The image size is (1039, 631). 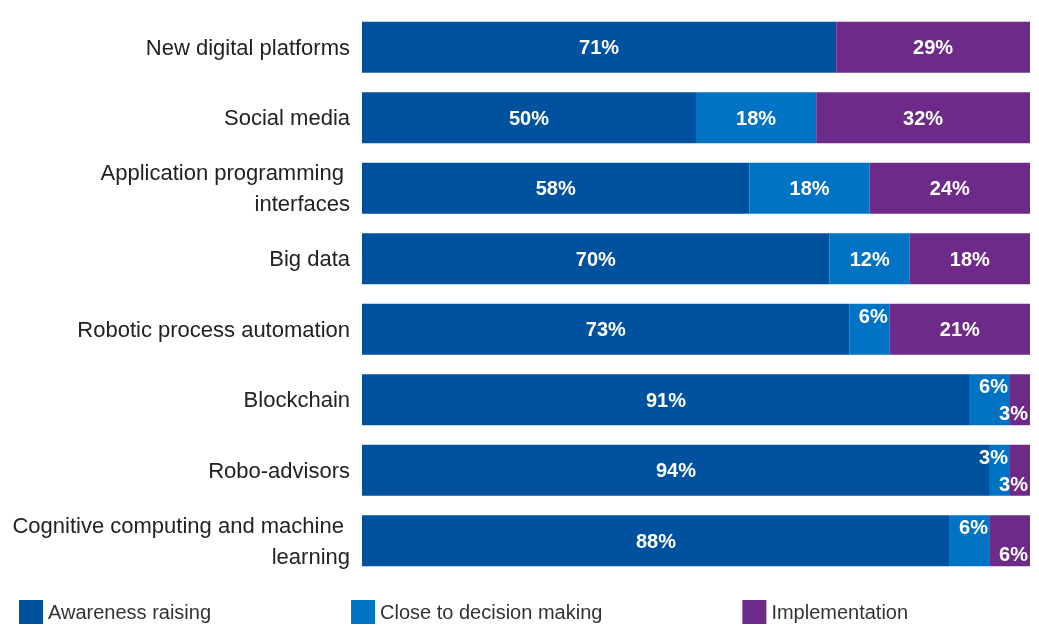 I want to click on data-label: 73%, so click(x=606, y=329).